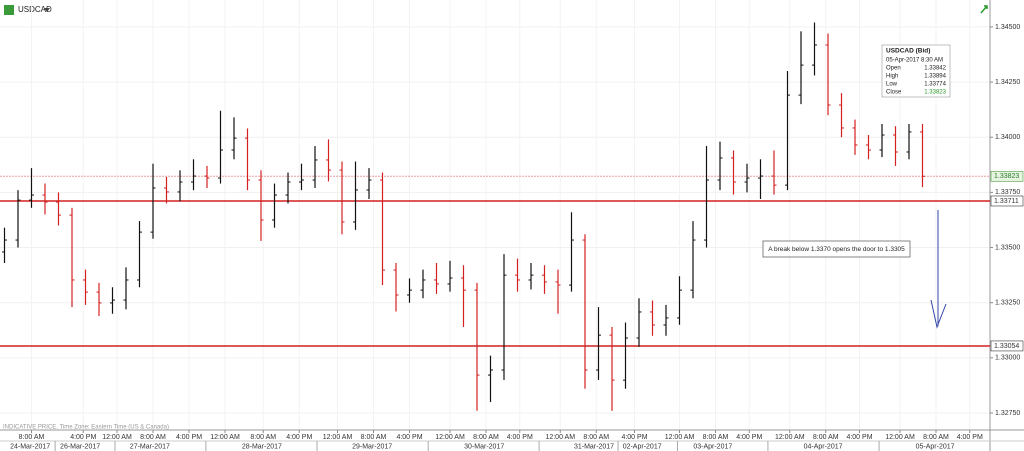  What do you see at coordinates (893, 69) in the screenshot?
I see `tooltip-label: Open` at bounding box center [893, 69].